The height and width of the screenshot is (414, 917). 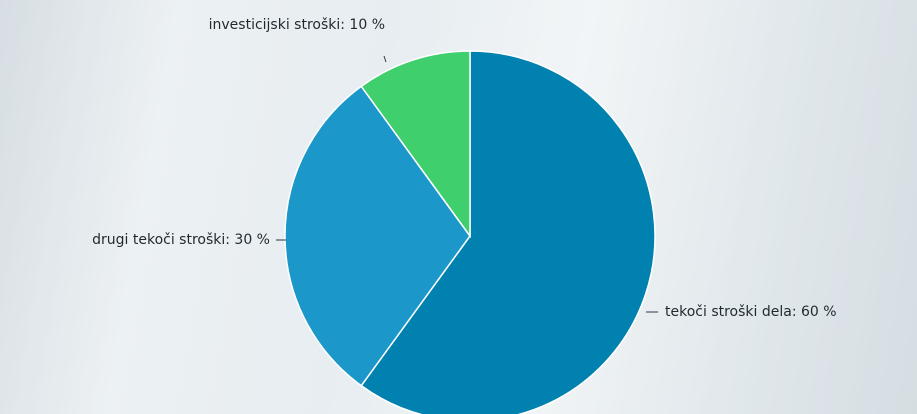 What do you see at coordinates (751, 312) in the screenshot?
I see `slice-label: tekoči stroški dela: 60 %` at bounding box center [751, 312].